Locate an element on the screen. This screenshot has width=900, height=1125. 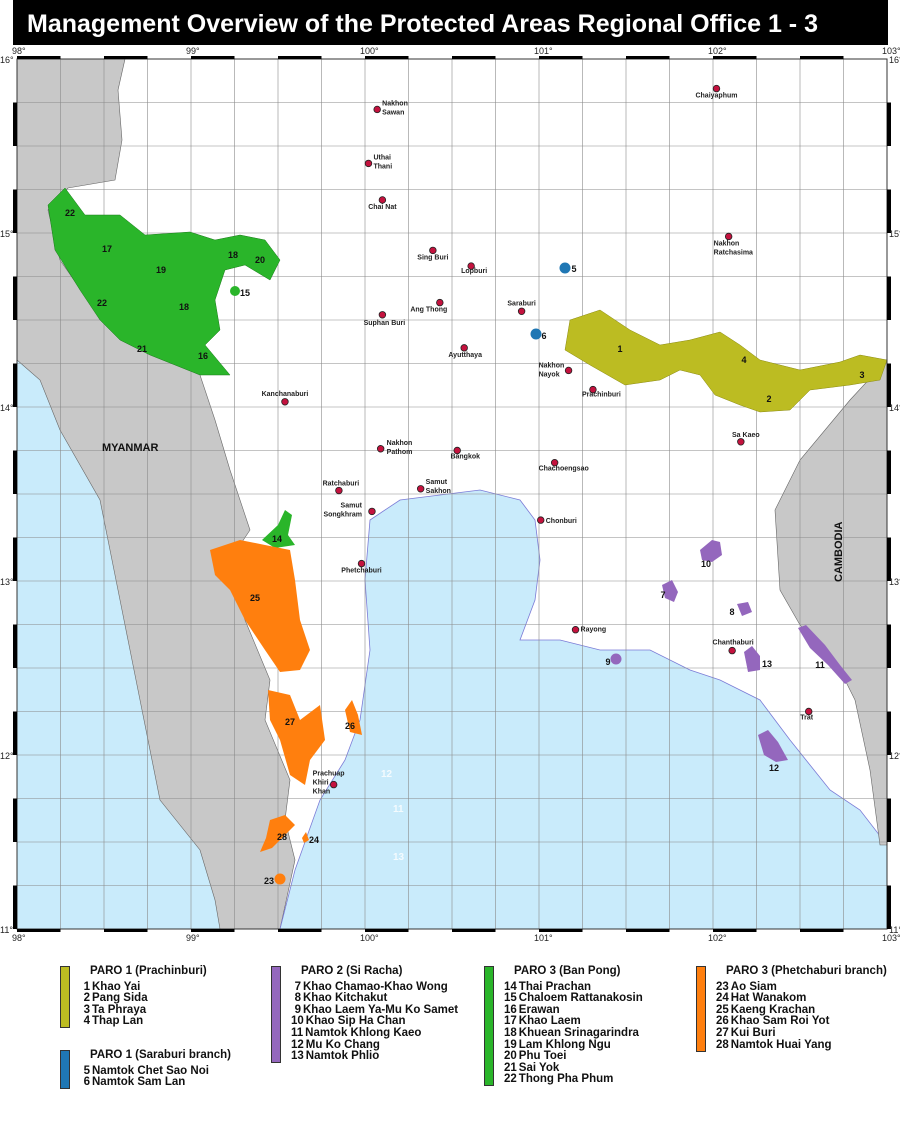
city-trat: Trat is located at coordinates (807, 714).